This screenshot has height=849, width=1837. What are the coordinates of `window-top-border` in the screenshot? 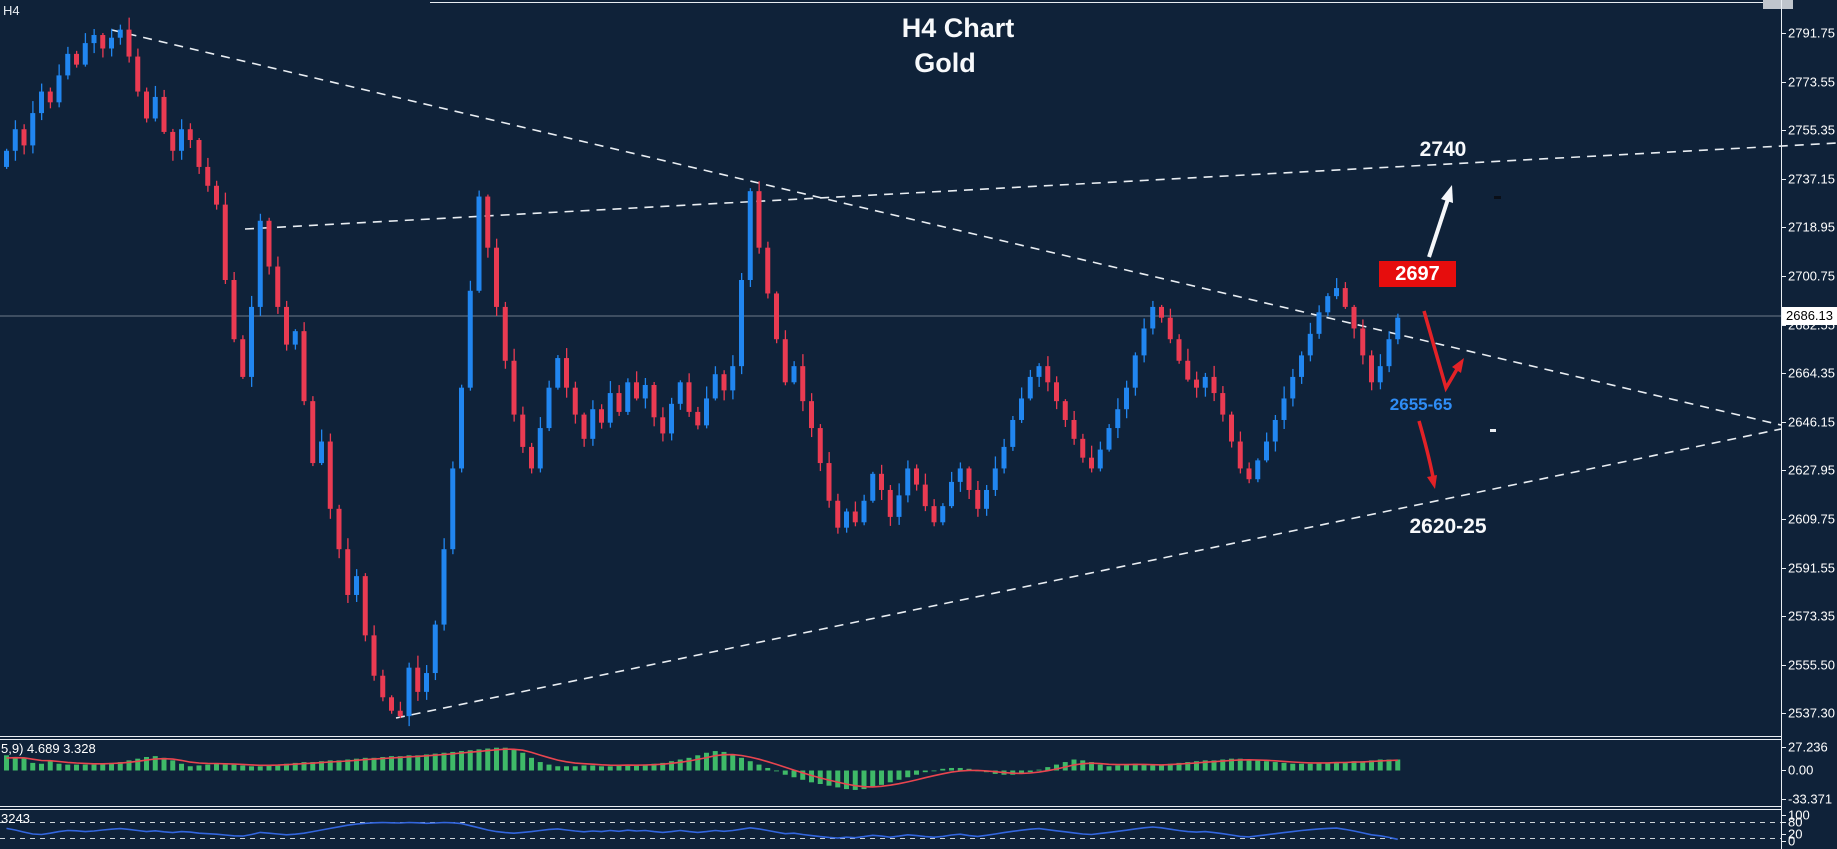 It's located at (1101, 2).